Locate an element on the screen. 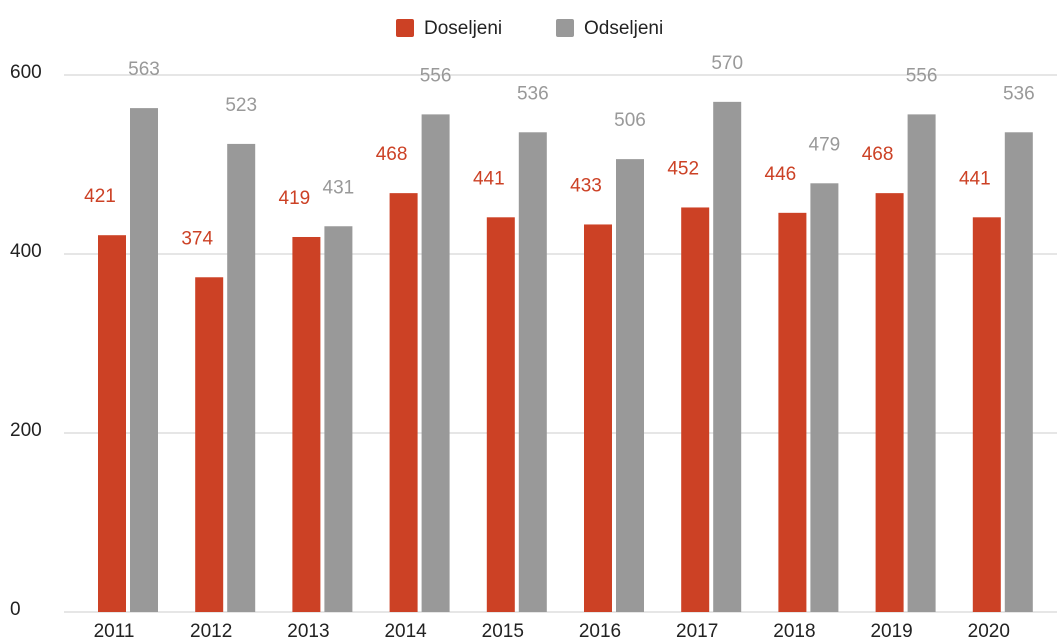  data-label: 570 is located at coordinates (727, 63).